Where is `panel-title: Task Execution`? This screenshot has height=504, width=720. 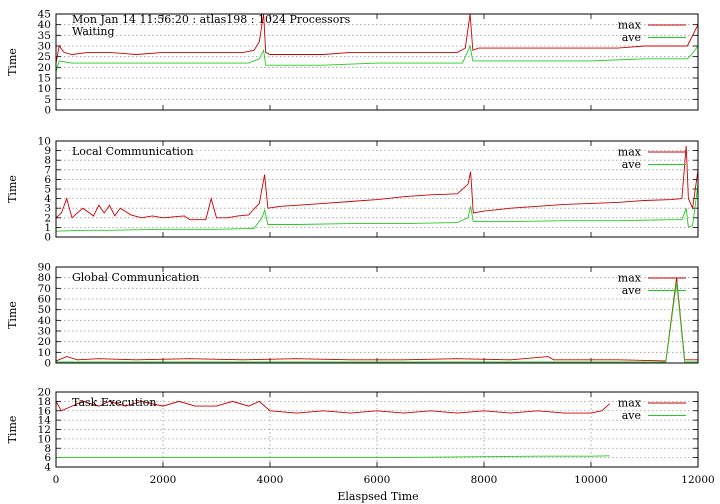
panel-title: Task Execution is located at coordinates (114, 402).